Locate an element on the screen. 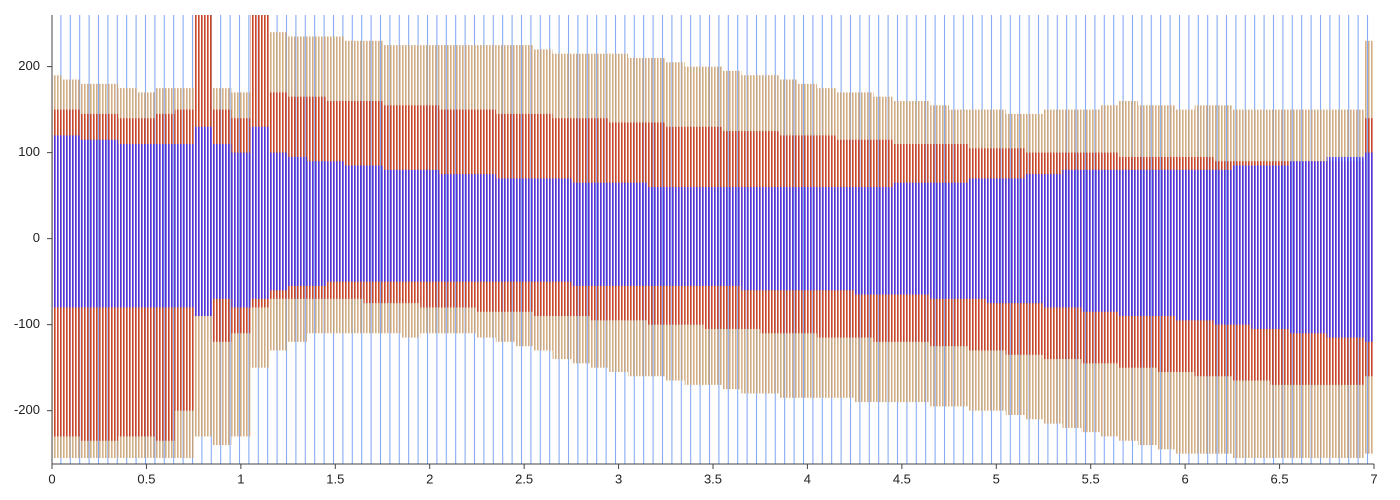  x-tick-label: 7 is located at coordinates (1373, 478).